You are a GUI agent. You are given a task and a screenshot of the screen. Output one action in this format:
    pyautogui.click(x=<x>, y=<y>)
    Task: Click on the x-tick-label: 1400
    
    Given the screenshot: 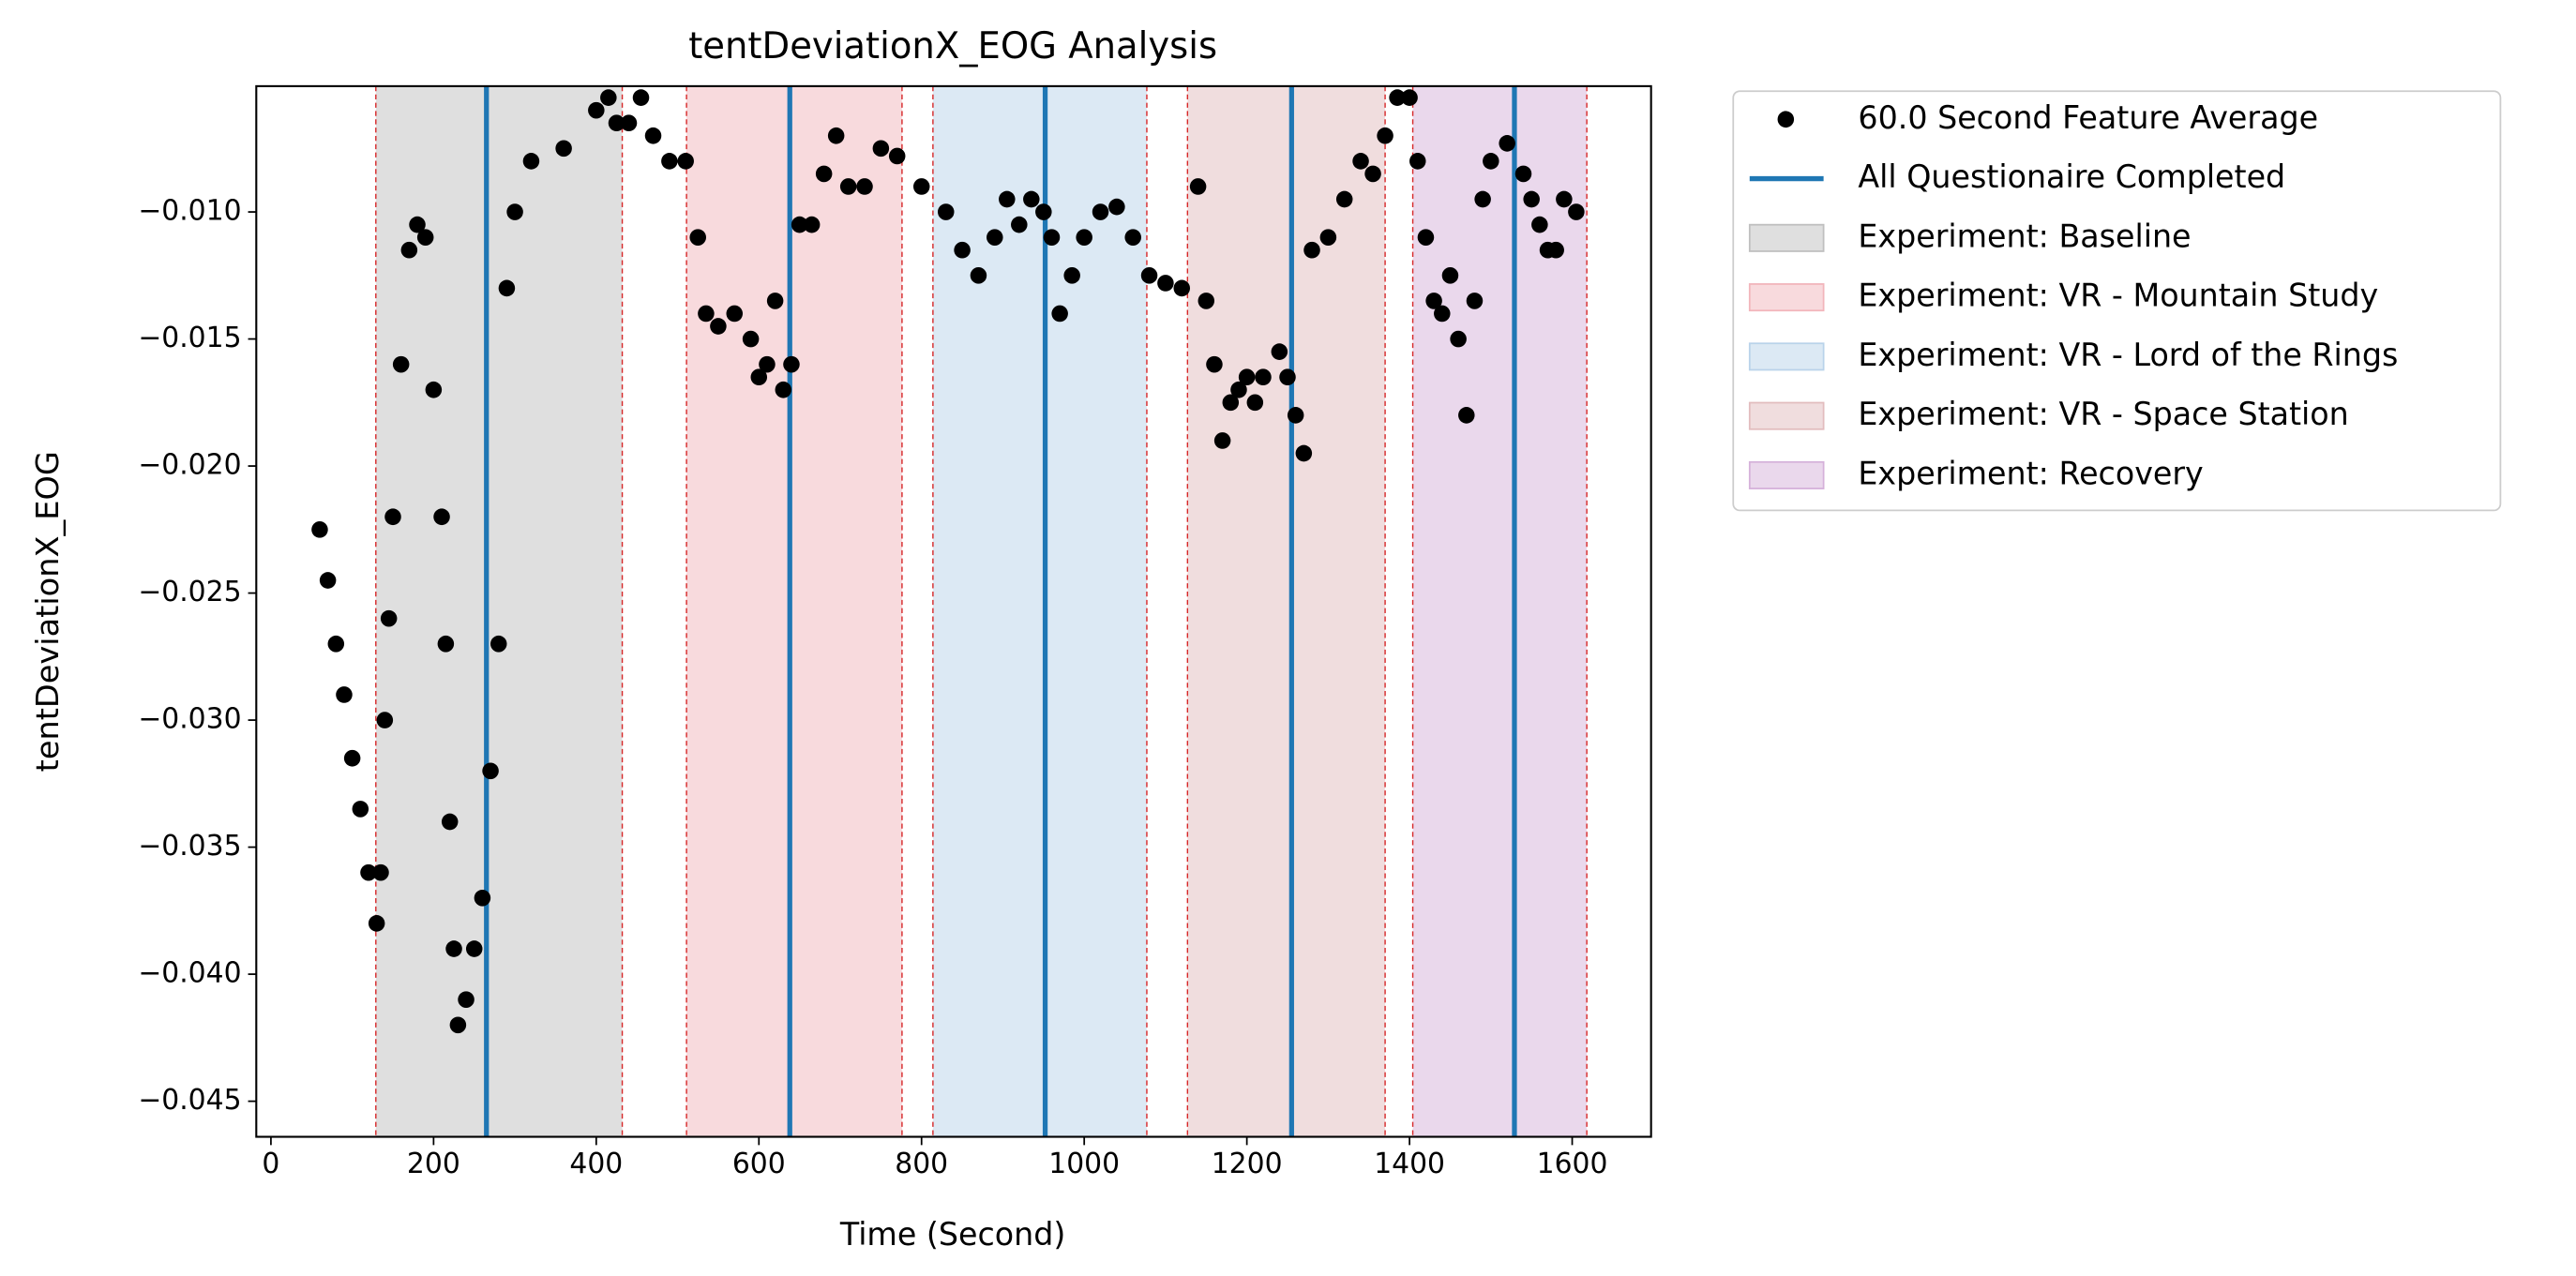 What is the action you would take?
    pyautogui.click(x=1409, y=1164)
    